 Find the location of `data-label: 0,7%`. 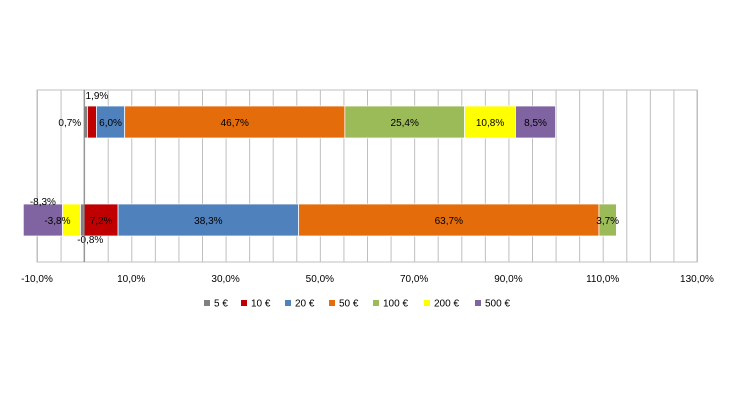

data-label: 0,7% is located at coordinates (69, 123).